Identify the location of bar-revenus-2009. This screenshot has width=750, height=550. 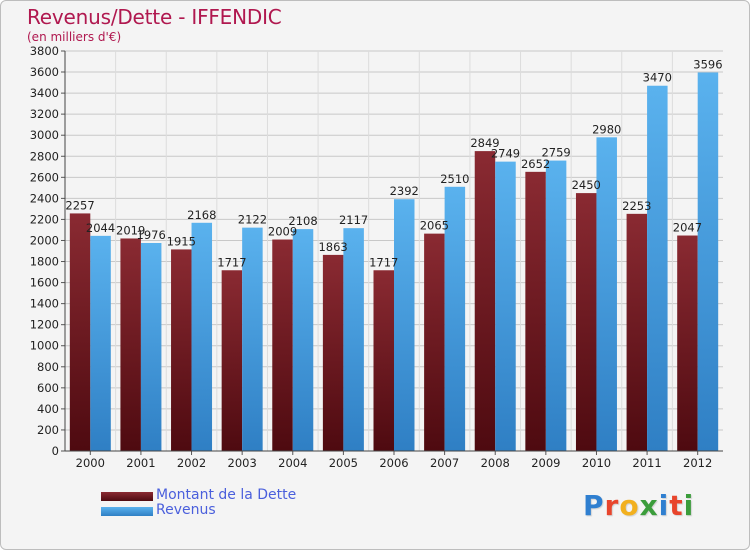
(556, 305).